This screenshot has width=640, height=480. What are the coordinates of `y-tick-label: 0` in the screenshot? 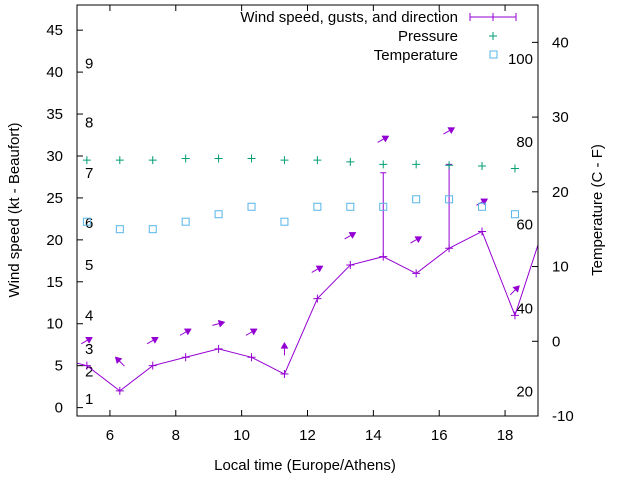 It's located at (59, 408).